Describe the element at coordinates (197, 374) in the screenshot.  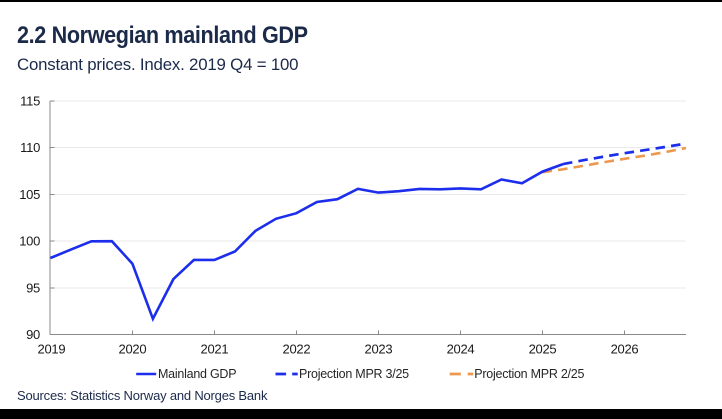
I see `svg-text: Mainland GDP` at that location.